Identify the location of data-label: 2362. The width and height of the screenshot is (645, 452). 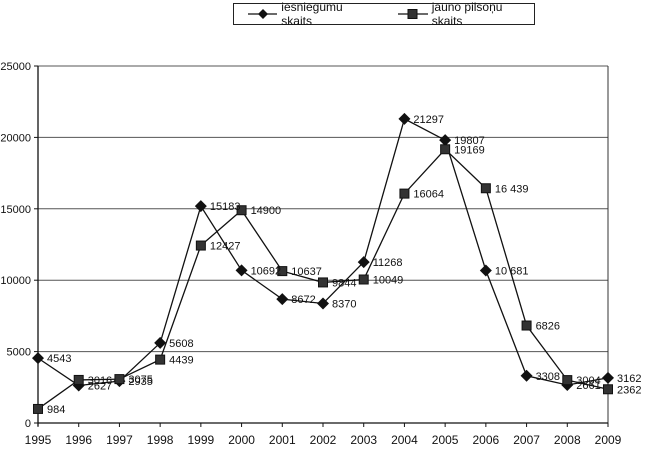
(629, 390).